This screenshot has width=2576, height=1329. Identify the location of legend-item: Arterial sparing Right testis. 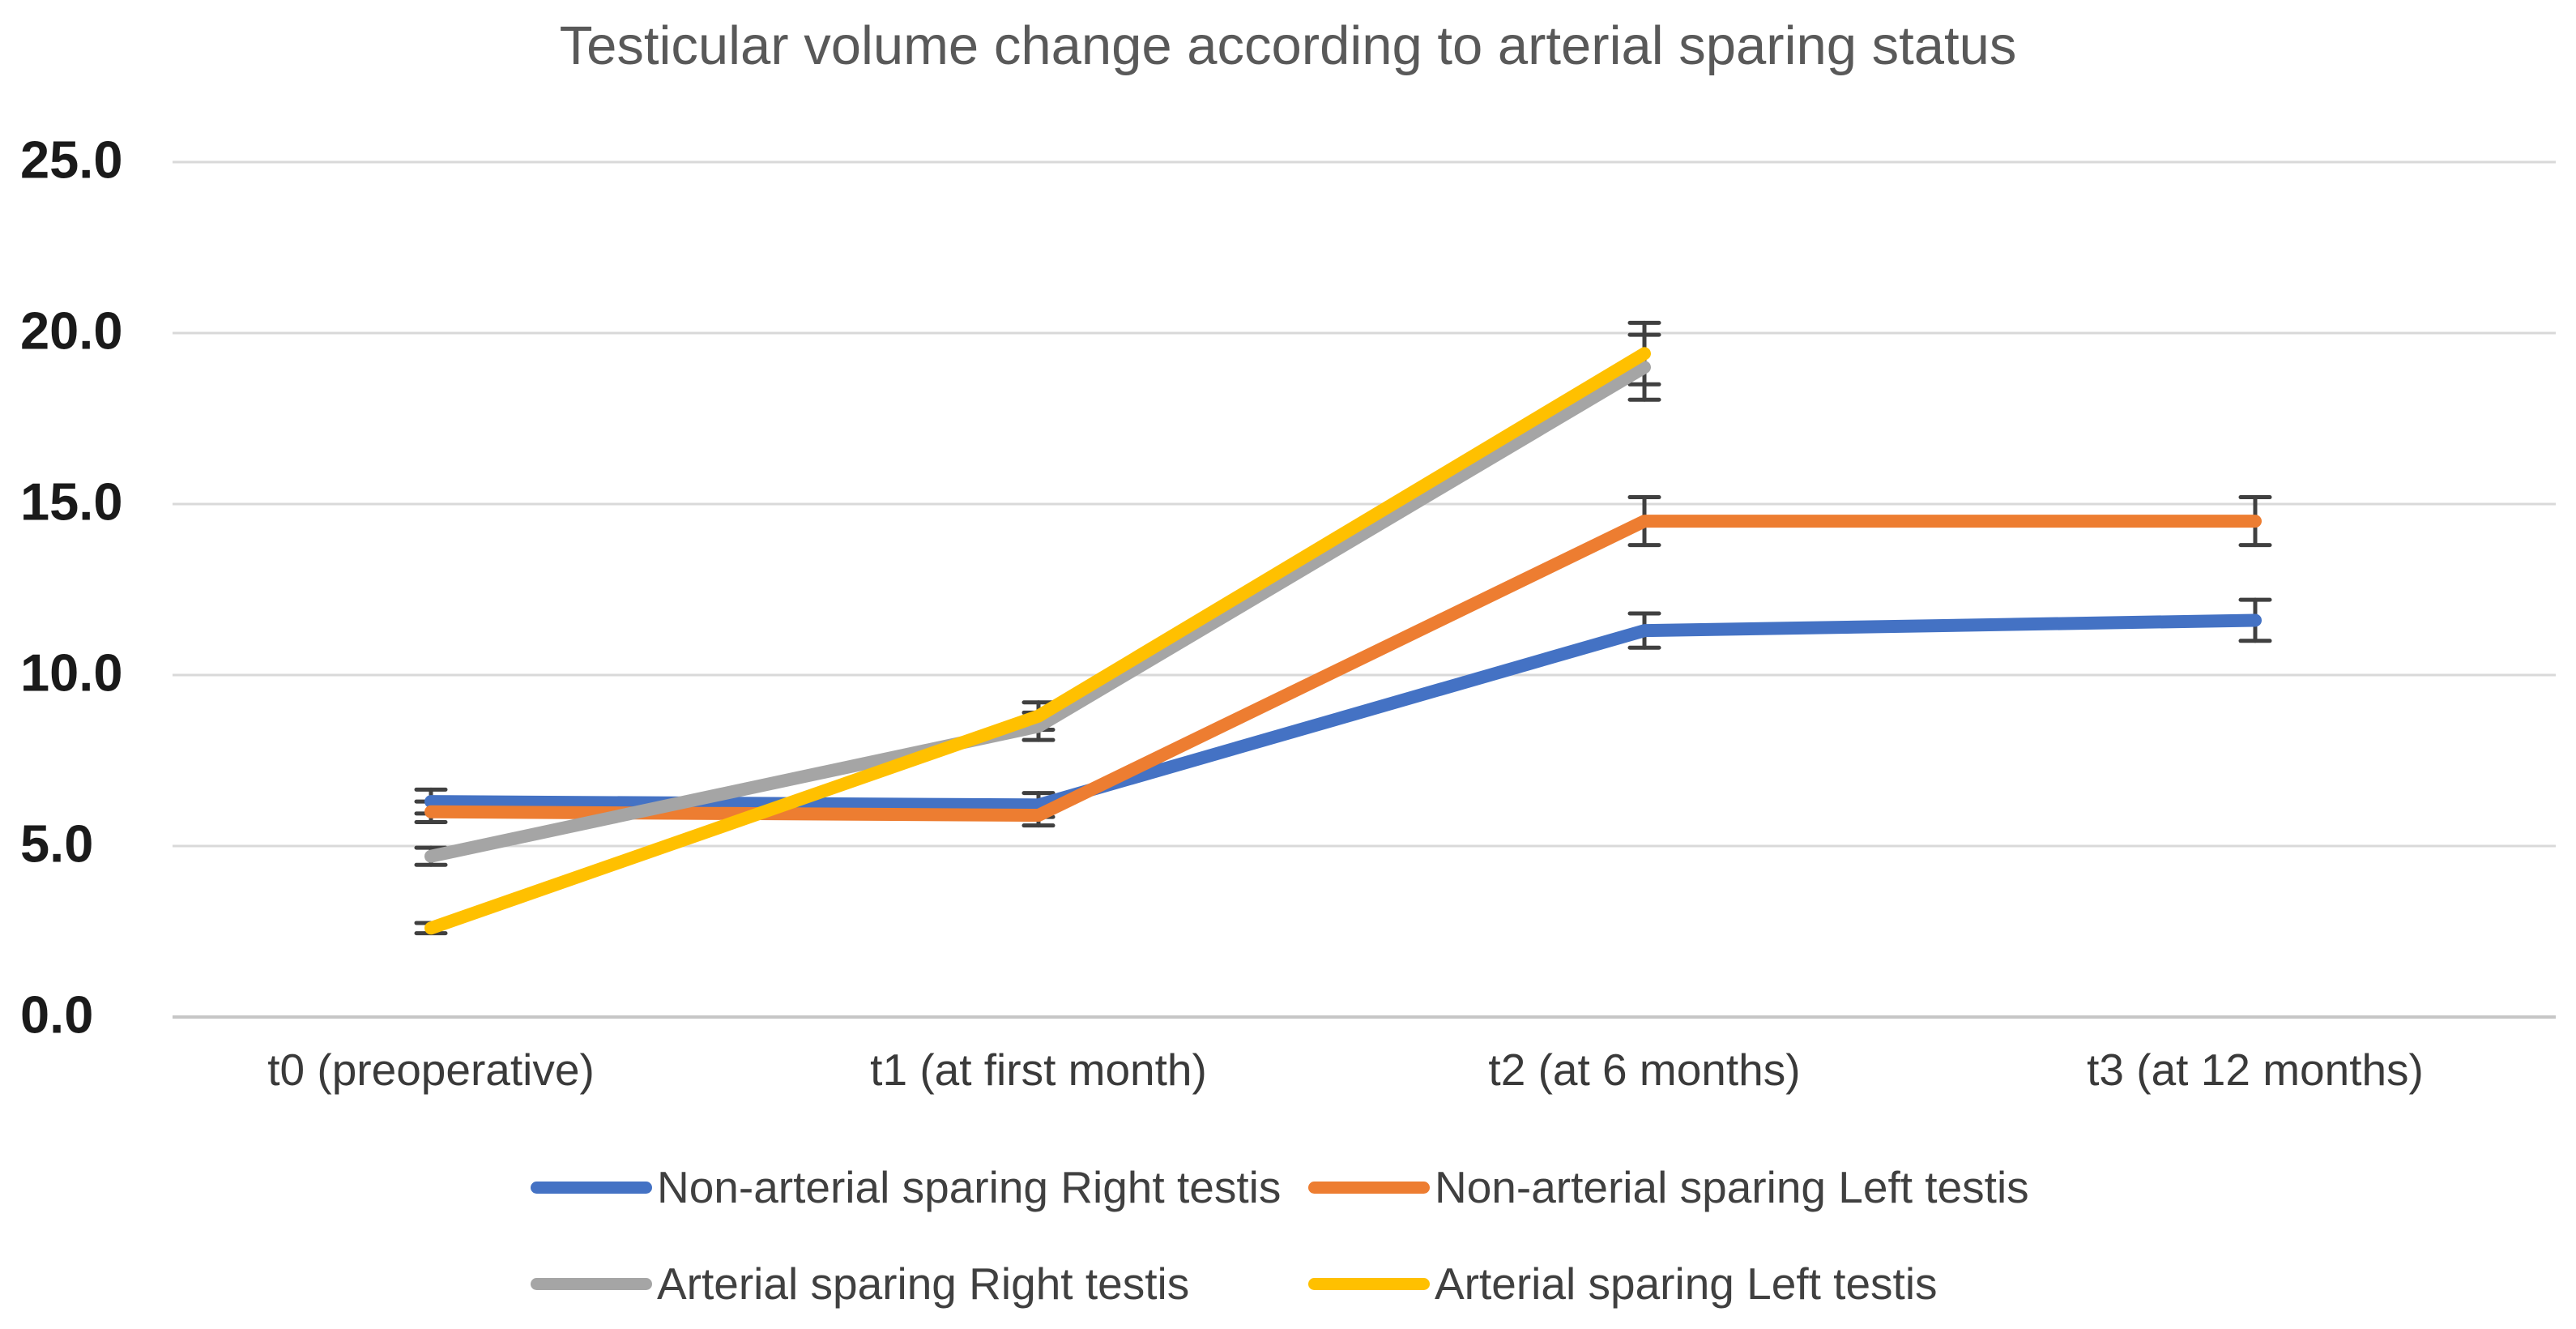
(860, 1284).